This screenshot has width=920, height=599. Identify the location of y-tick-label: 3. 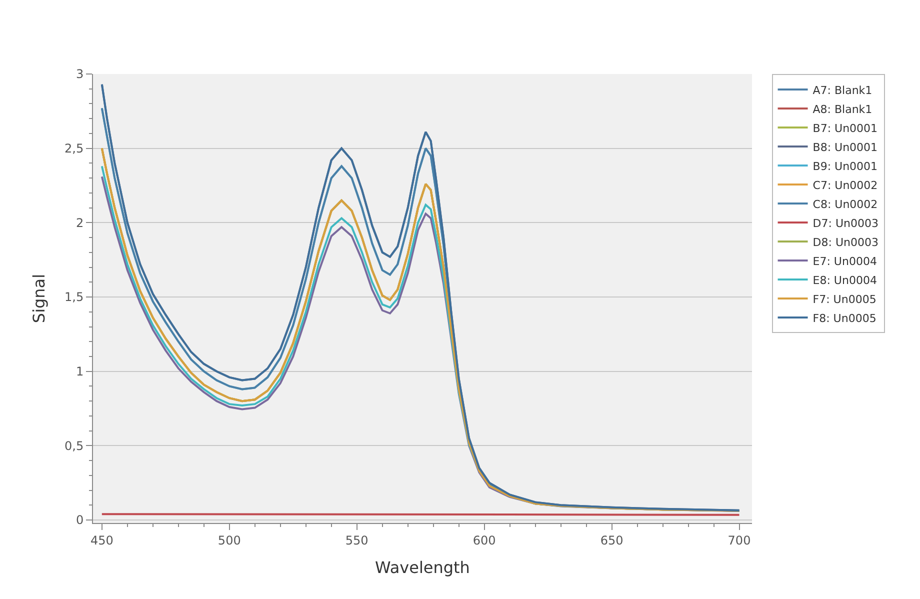
(80, 74).